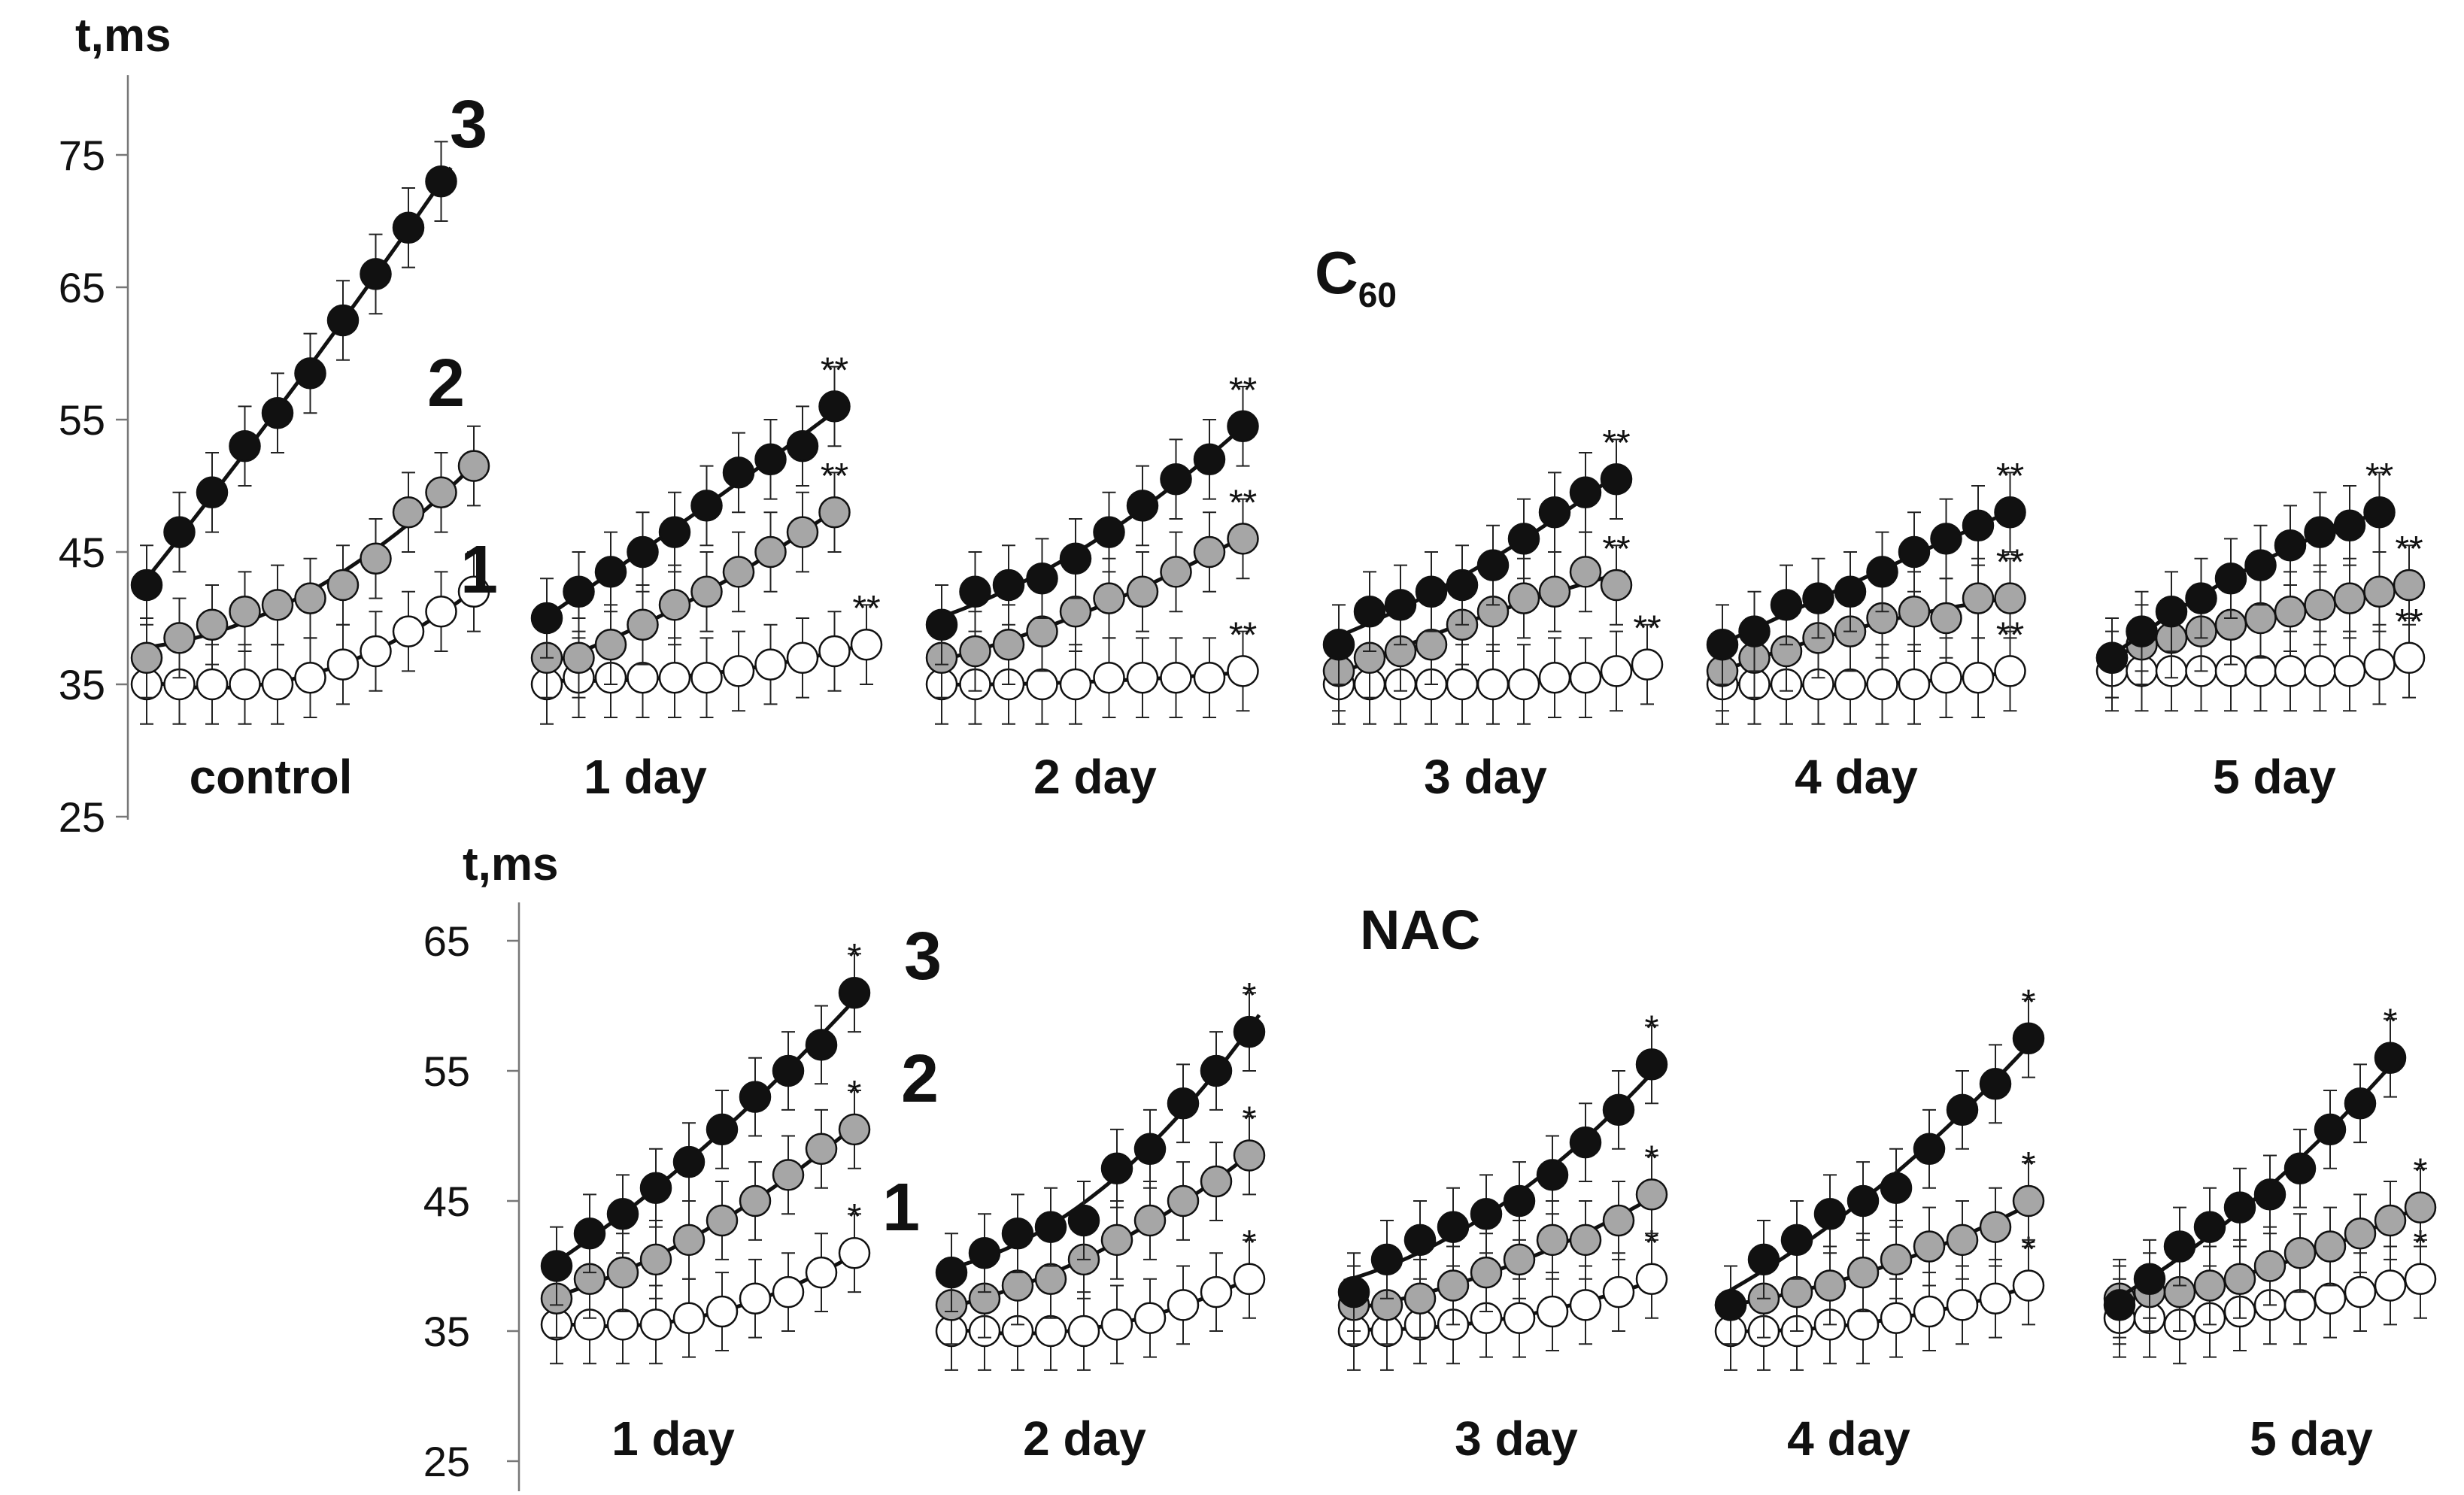 The height and width of the screenshot is (1495, 2464). Describe the element at coordinates (479, 570) in the screenshot. I see `series-label-1-top: 1` at that location.